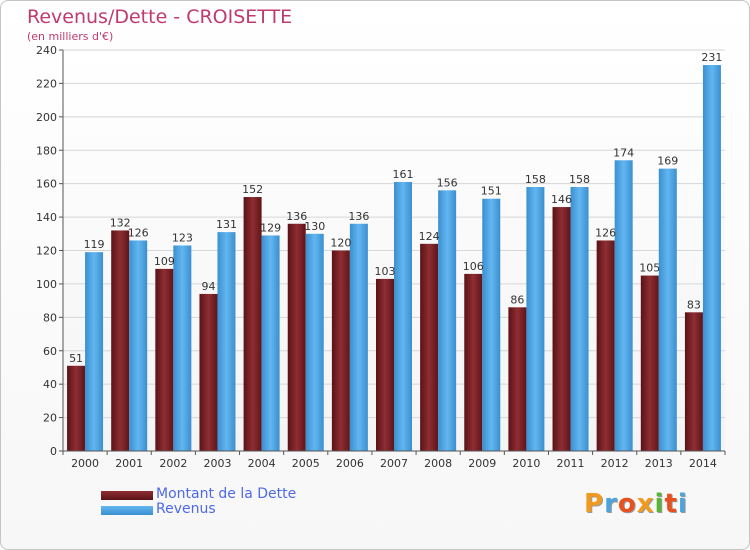 Image resolution: width=750 pixels, height=550 pixels. I want to click on x-tick-label: 2002, so click(173, 463).